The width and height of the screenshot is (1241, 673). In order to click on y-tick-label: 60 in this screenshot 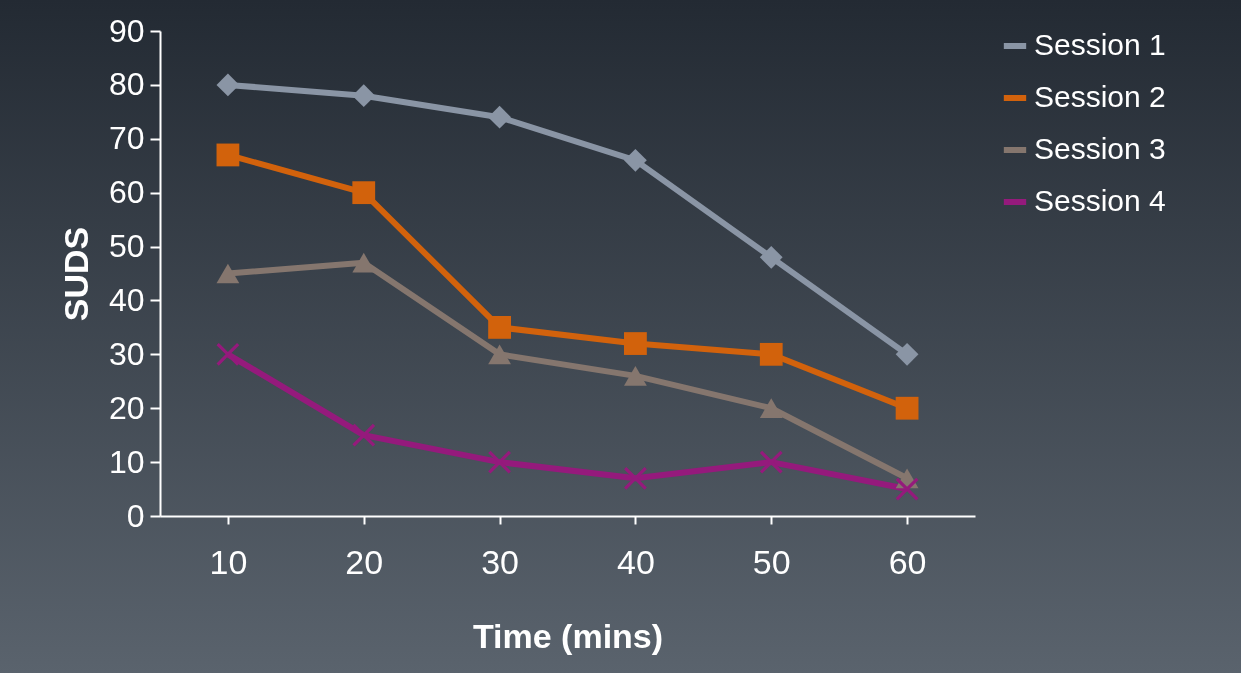, I will do `click(126, 192)`.